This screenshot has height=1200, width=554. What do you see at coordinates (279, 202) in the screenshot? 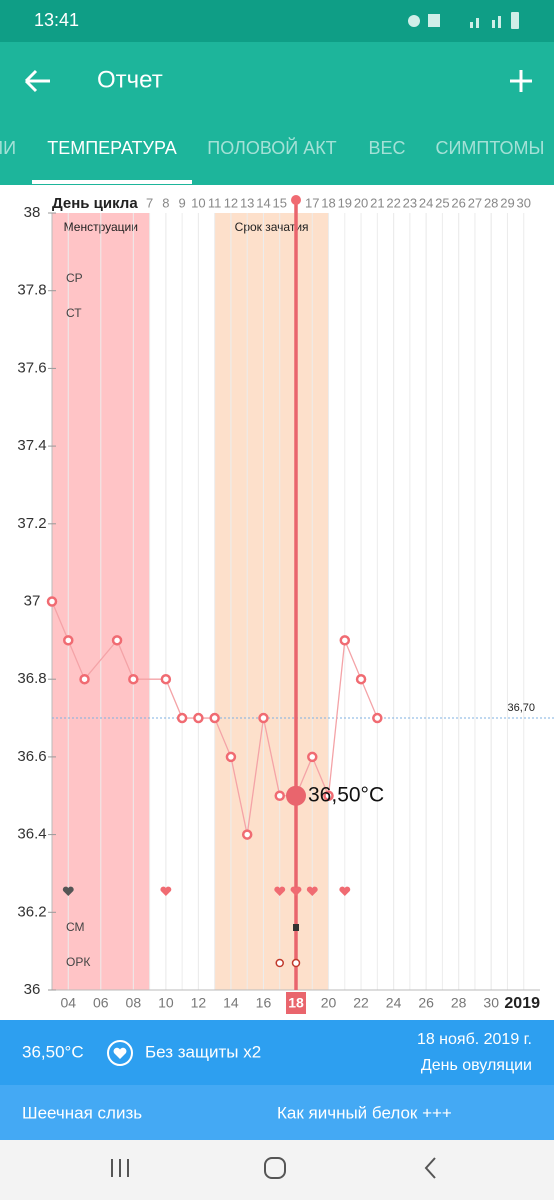
I see `x-tick-label: 15` at bounding box center [279, 202].